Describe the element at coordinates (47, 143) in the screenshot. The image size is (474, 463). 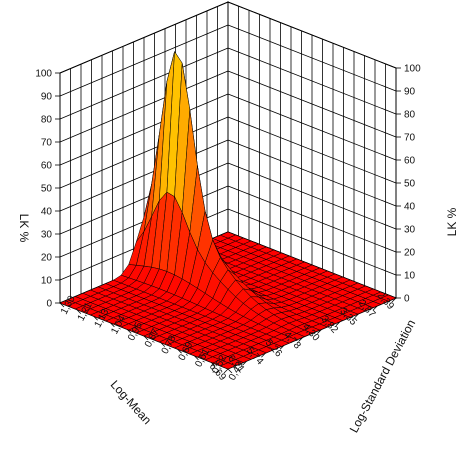
I see `z-tick-left-label: 70` at that location.